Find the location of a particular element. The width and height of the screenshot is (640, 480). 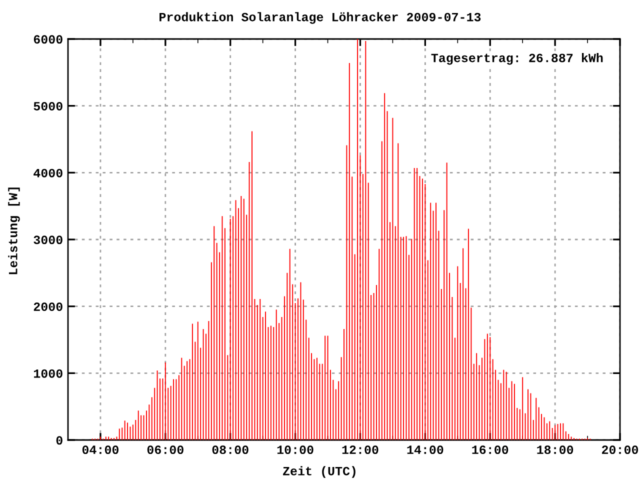

y-tick-label: 4000 is located at coordinates (48, 173).